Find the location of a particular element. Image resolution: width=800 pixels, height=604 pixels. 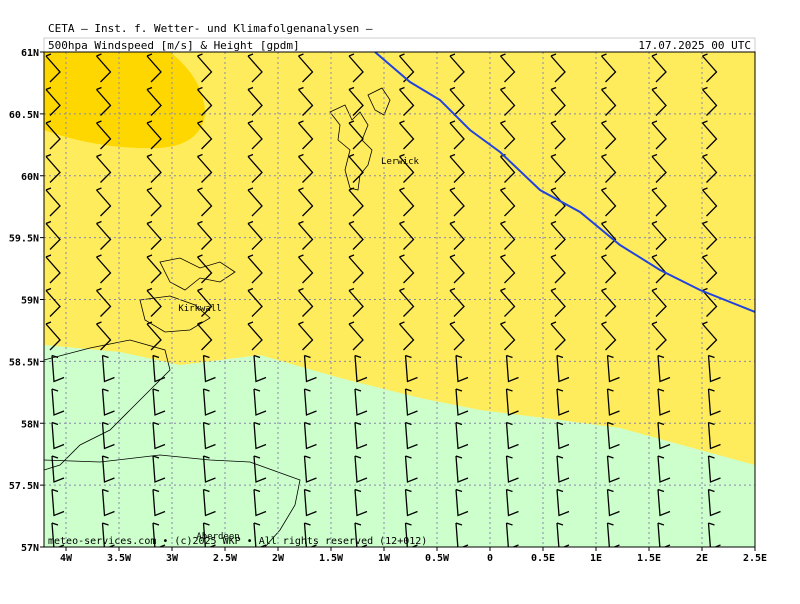

lon-label: 2E is located at coordinates (702, 558).